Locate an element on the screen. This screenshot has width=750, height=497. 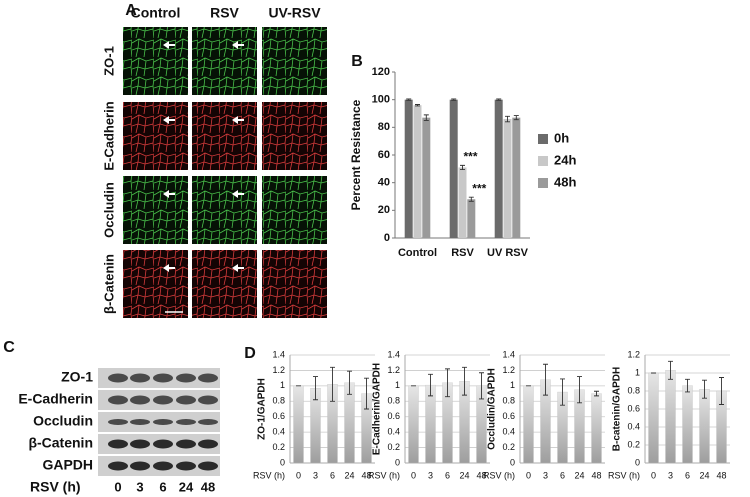
x-tick-label: RSV is located at coordinates (462, 253).